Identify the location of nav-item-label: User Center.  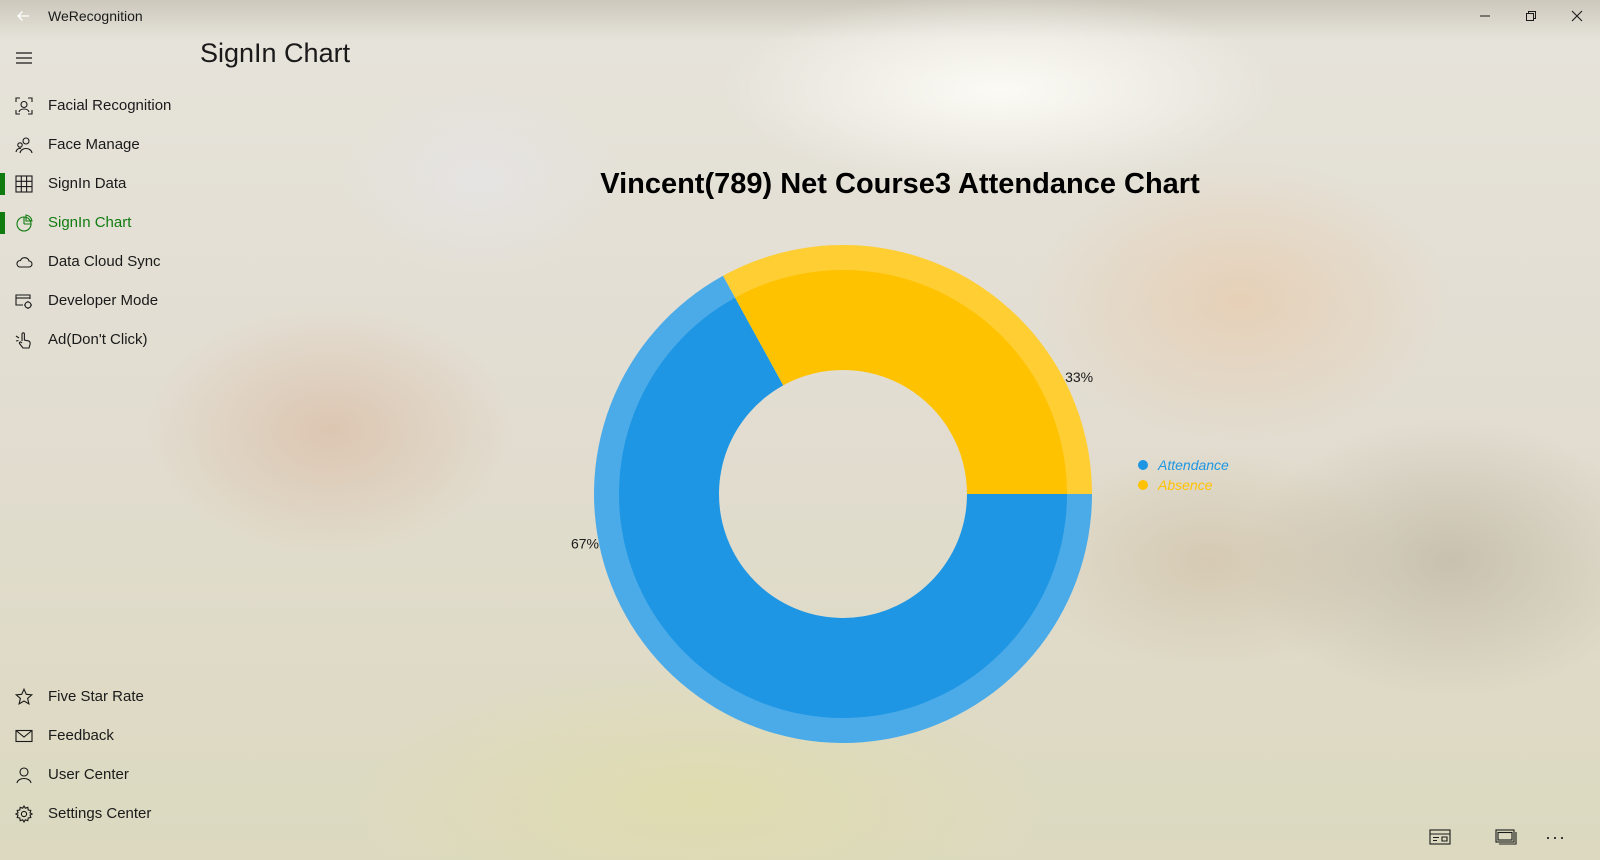
(88, 774).